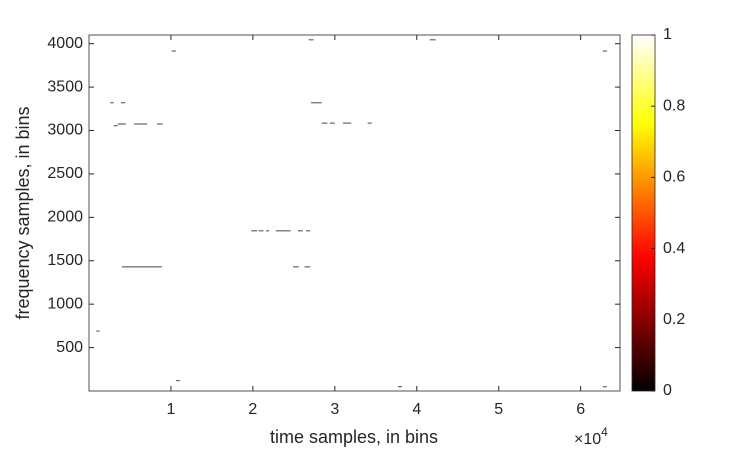 Image resolution: width=747 pixels, height=454 pixels. What do you see at coordinates (334, 409) in the screenshot?
I see `x-tick-label: 3` at bounding box center [334, 409].